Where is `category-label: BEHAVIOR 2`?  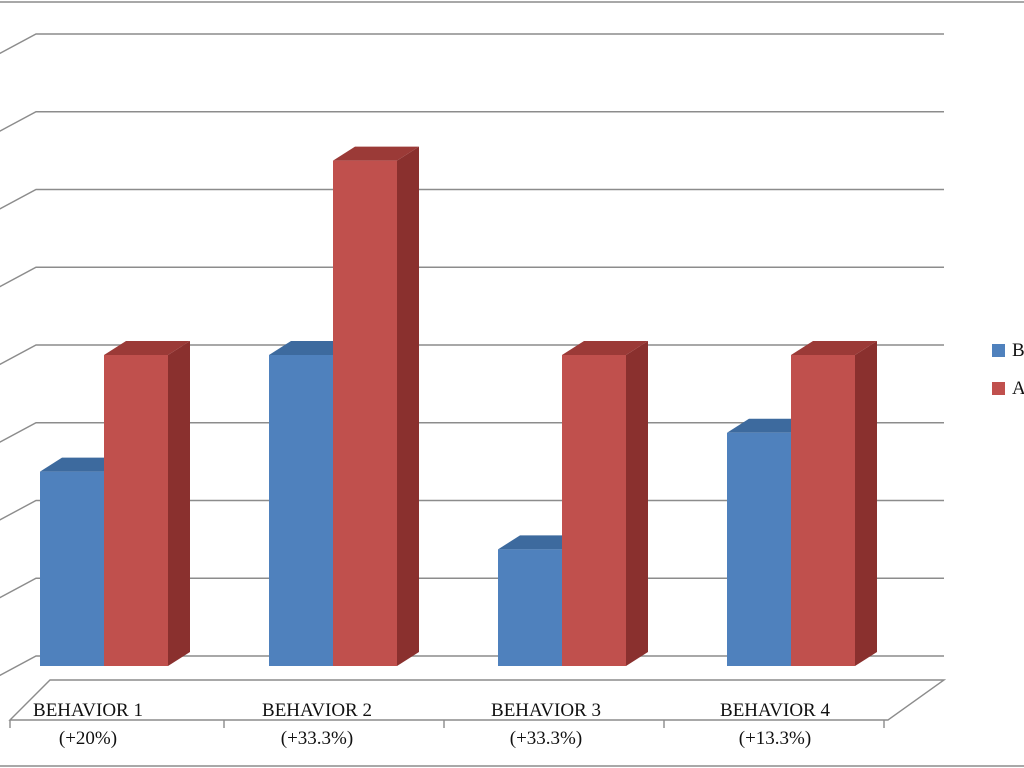
category-label: BEHAVIOR 2 is located at coordinates (317, 710).